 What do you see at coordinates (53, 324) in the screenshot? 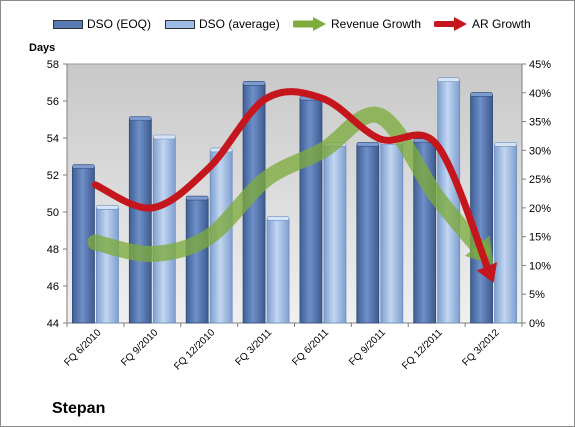
I see `y-tick-label-0: 44` at bounding box center [53, 324].